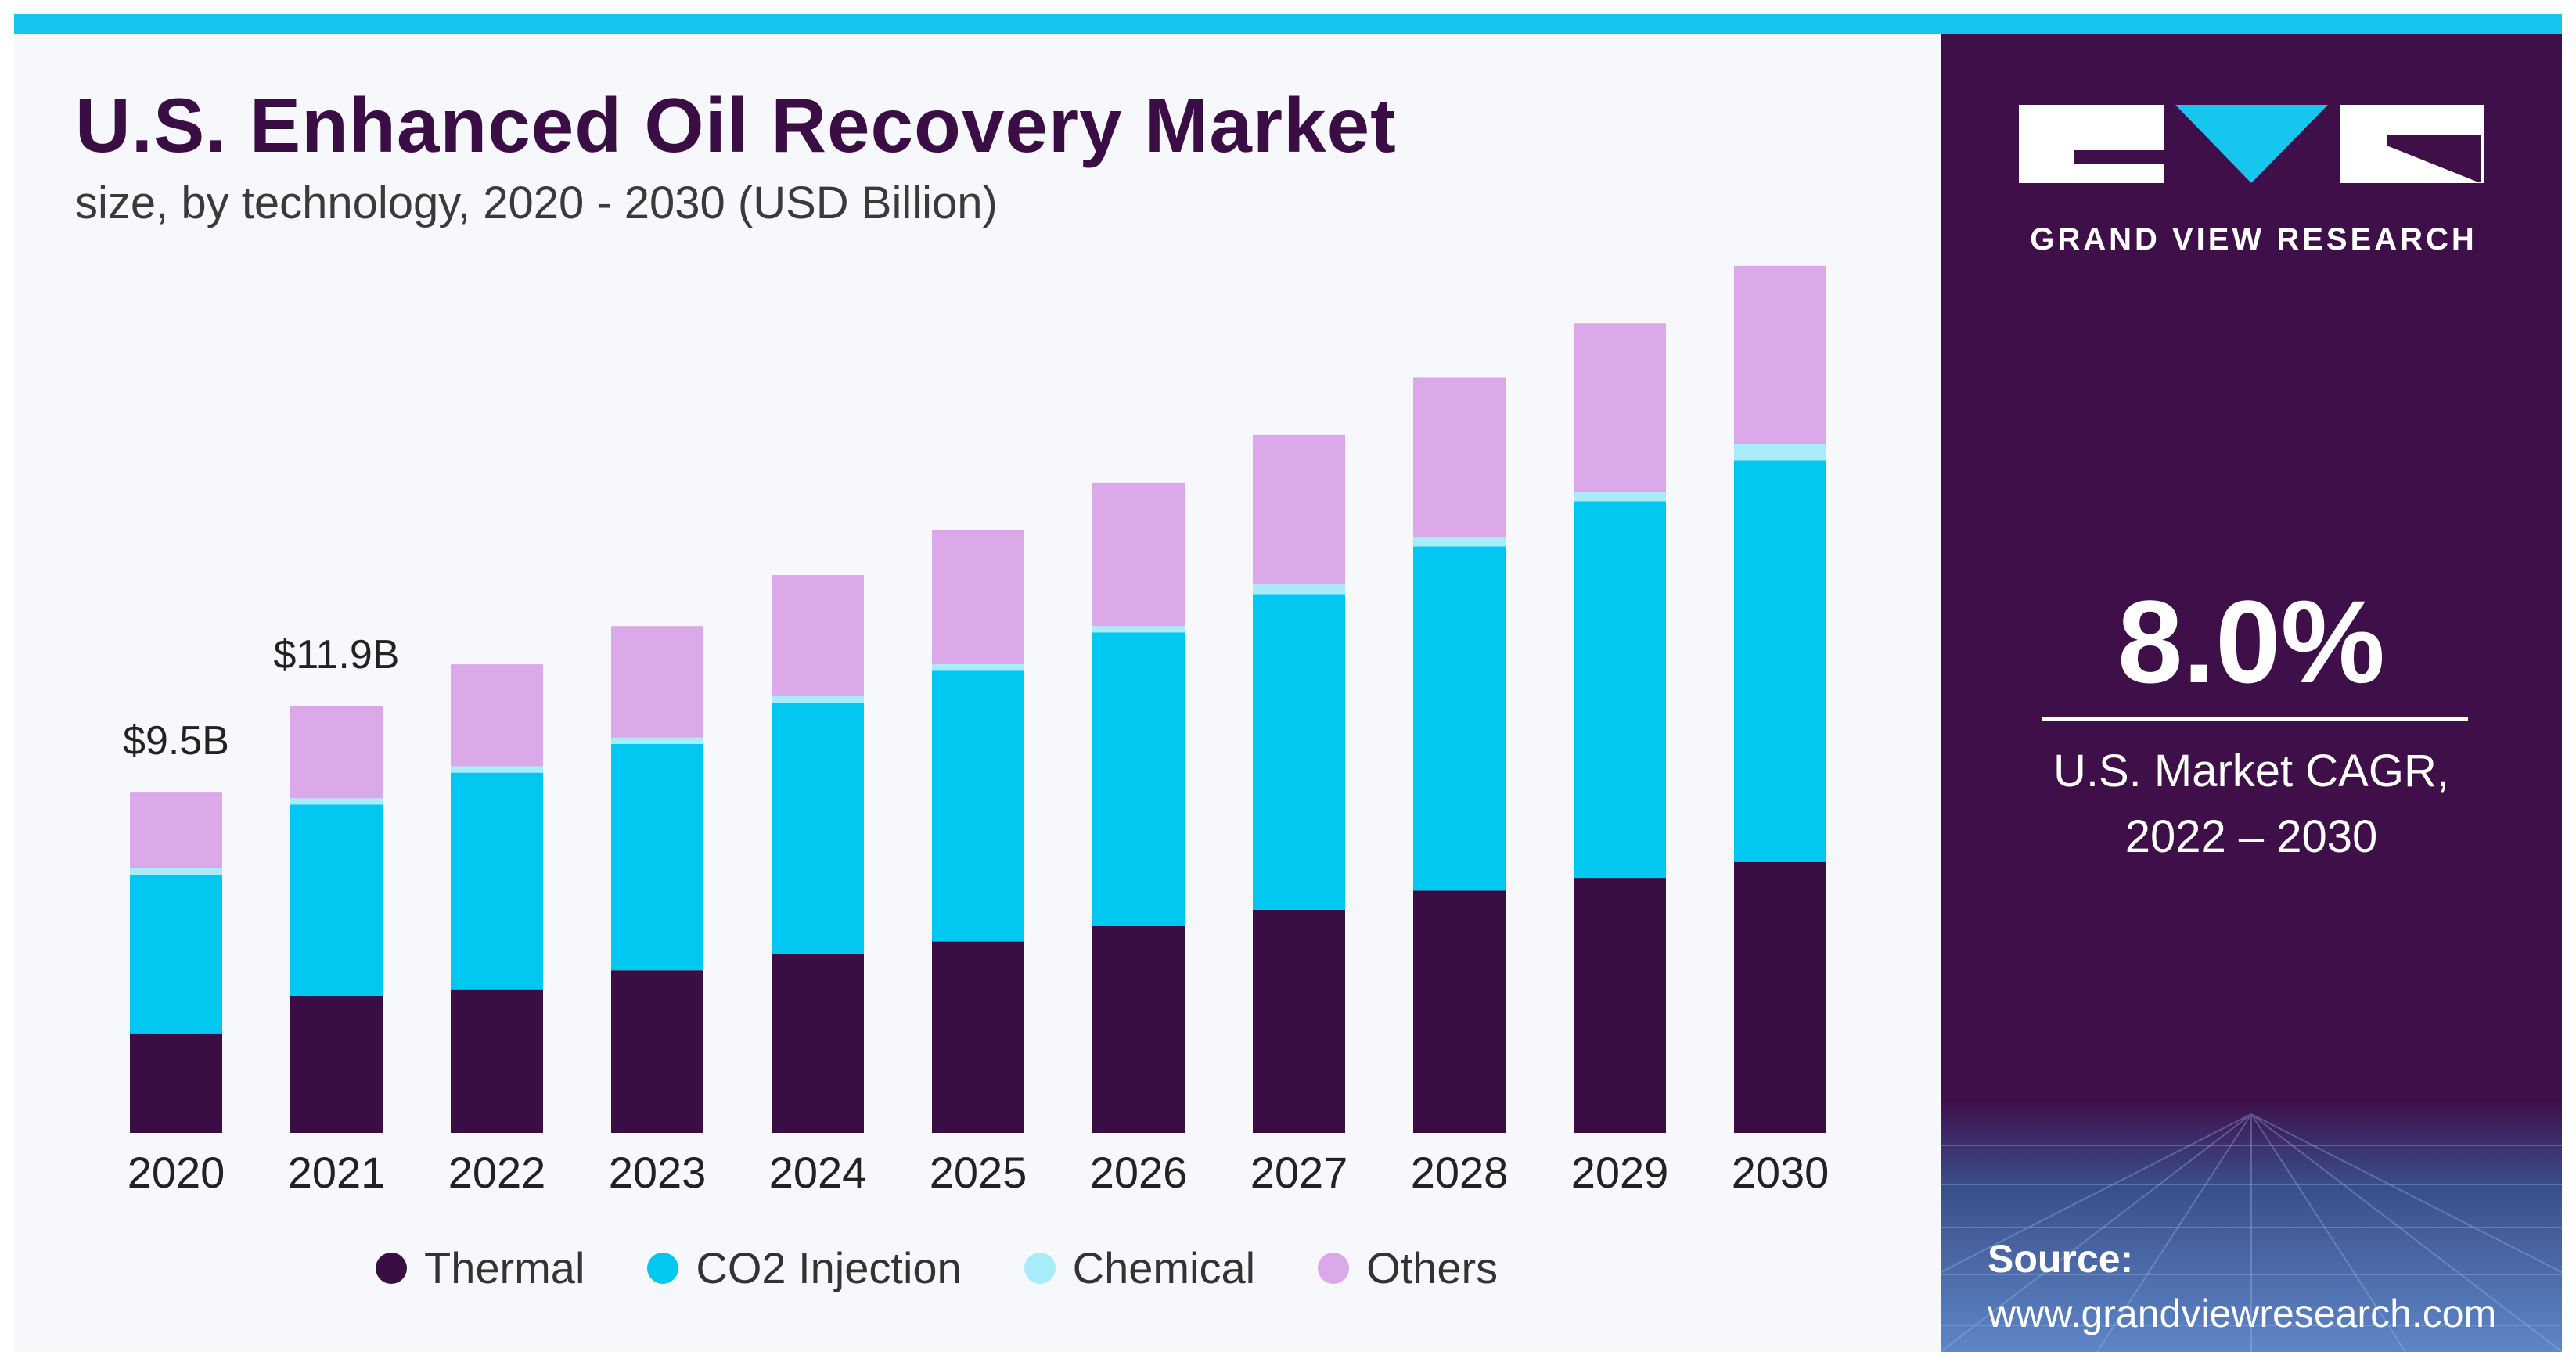 This screenshot has height=1366, width=2576. I want to click on data-label-2020: $9.5B, so click(176, 741).